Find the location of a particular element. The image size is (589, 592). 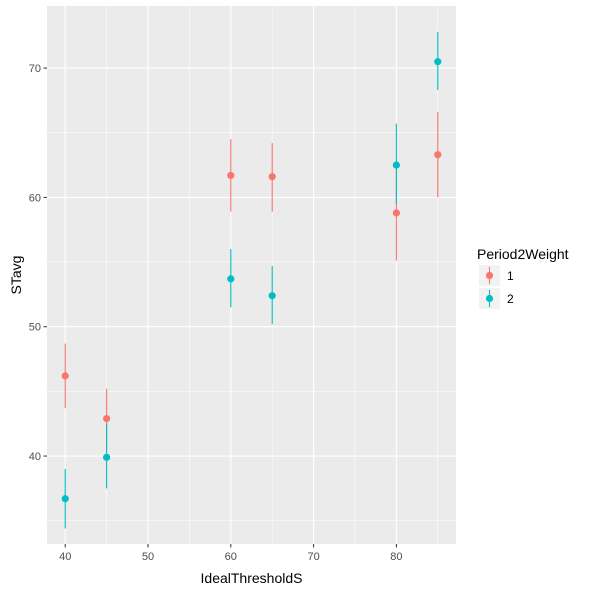

legend-label: 2 is located at coordinates (510, 299).